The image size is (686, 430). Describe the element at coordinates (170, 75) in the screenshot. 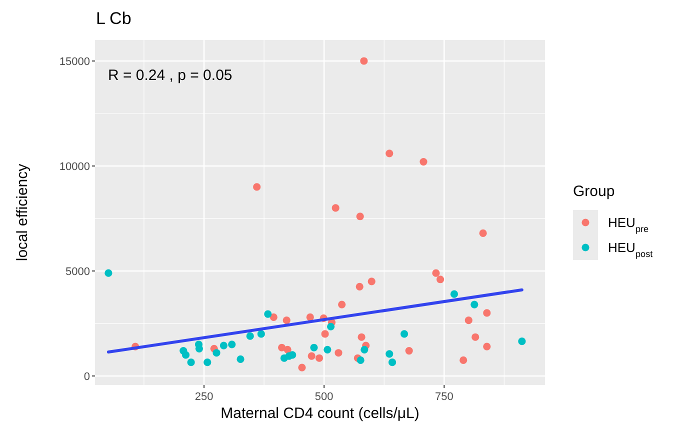

I see `annotation: R = 0.24 , p = 0.05` at that location.